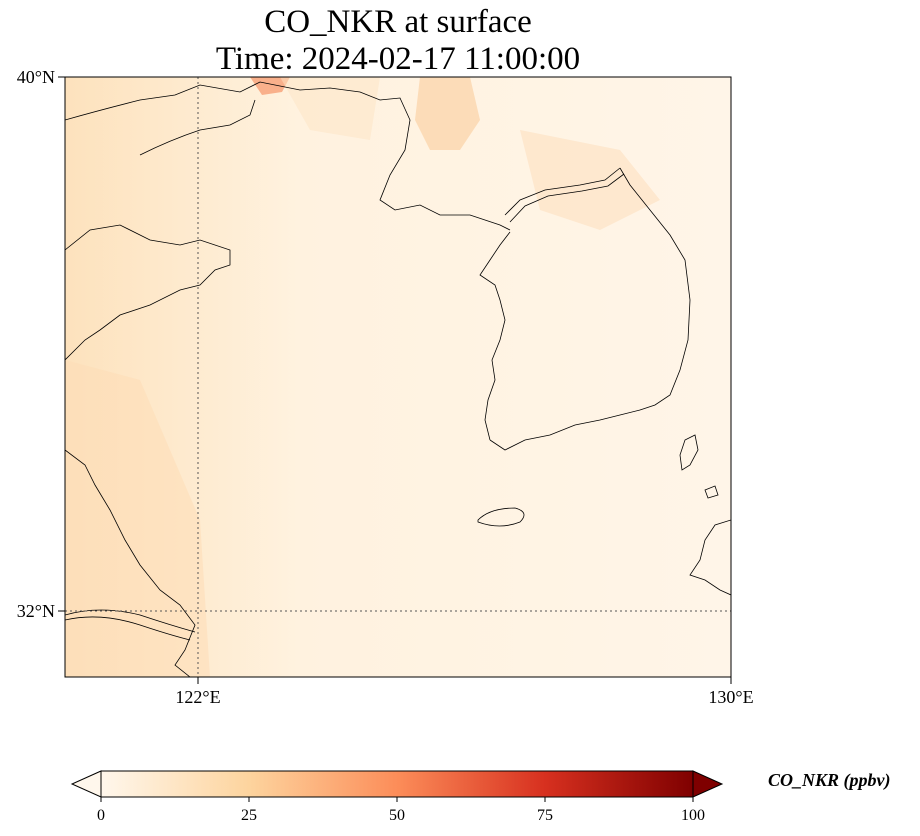 This screenshot has height=836, width=920. I want to click on colorbar-tick-label-75: 75, so click(545, 815).